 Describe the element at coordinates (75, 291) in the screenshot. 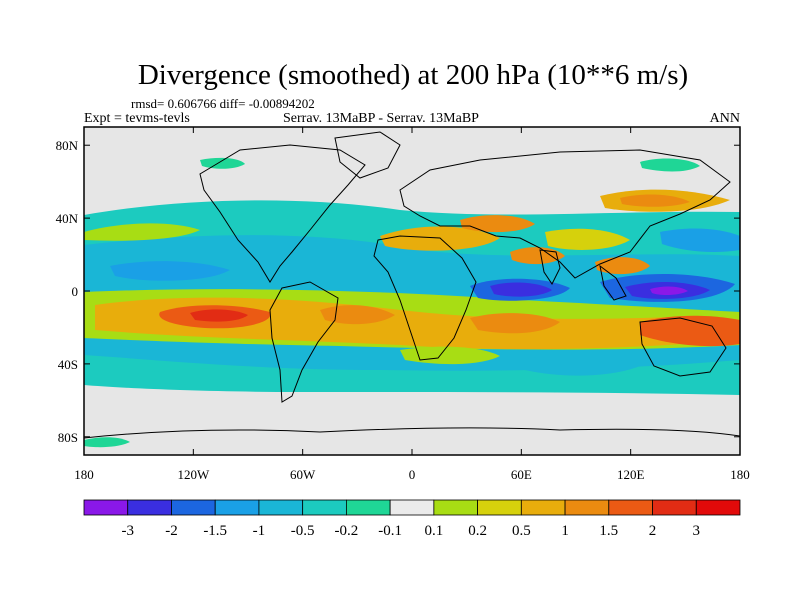

I see `y-tick-label-2: 0` at that location.